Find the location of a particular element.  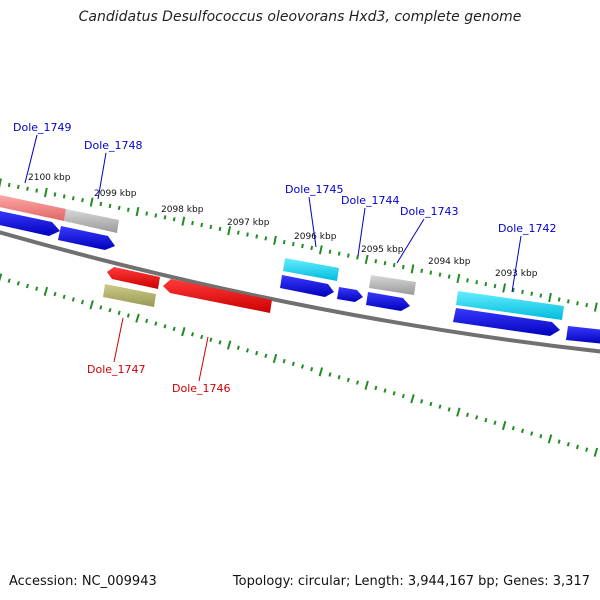

gene-label: Dole_1744 is located at coordinates (370, 200).